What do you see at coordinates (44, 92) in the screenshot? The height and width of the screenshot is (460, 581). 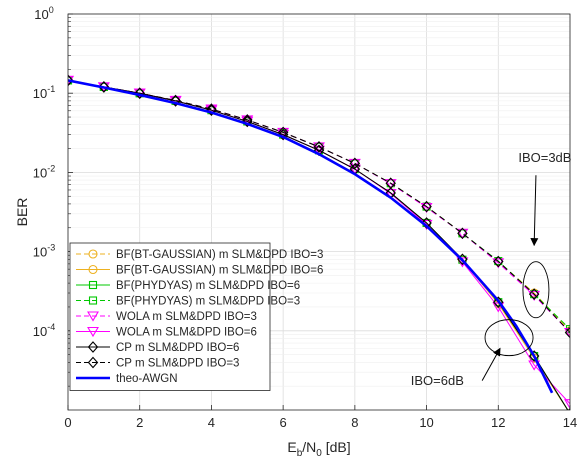 I see `y-tick-label: 10⁻¹` at bounding box center [44, 92].